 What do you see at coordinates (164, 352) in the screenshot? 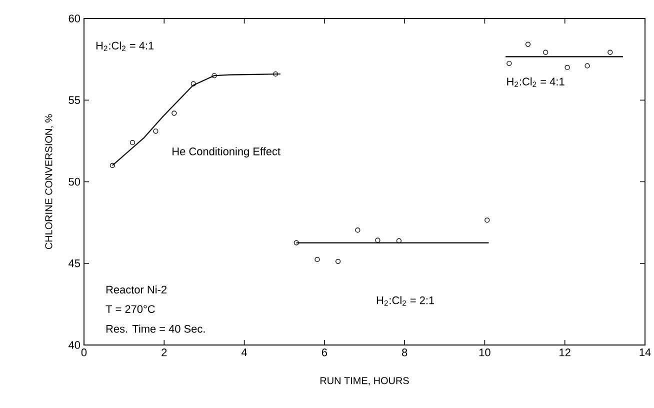
I see `x-tick-label: 2` at bounding box center [164, 352].